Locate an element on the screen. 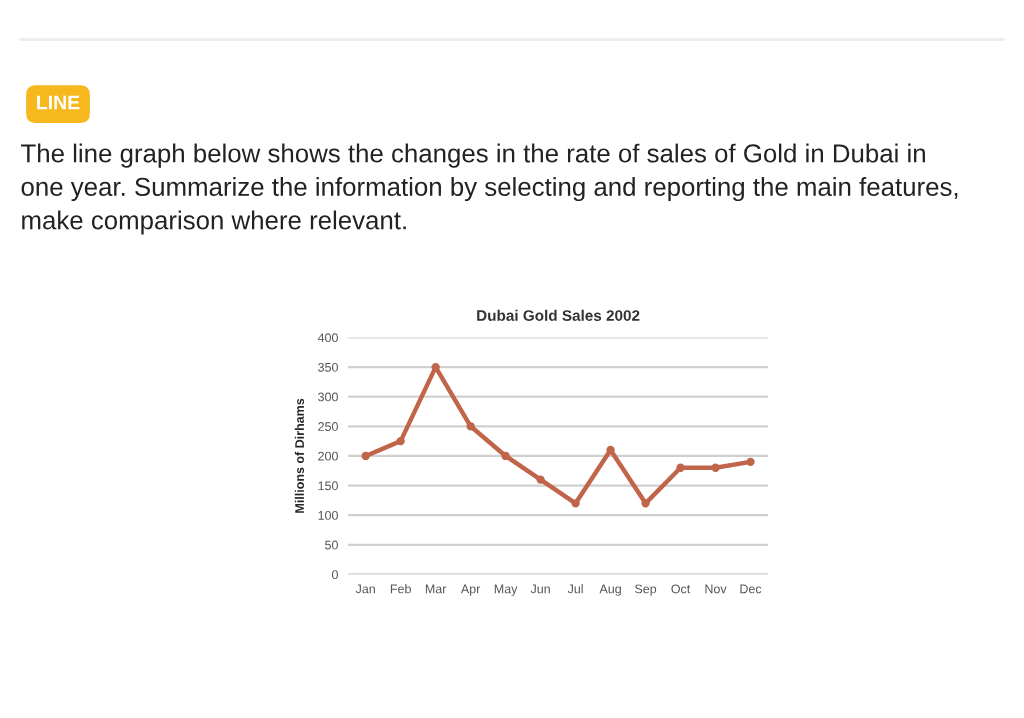  text: The line graph below shows the changes in the rate of sales of Gold in Dubai in one year. Summarize the information by selecting and reporting the main features, make comparison where relevant. is located at coordinates (489, 189).